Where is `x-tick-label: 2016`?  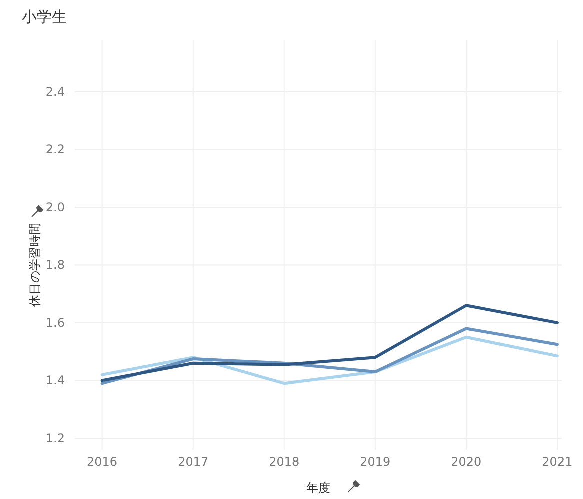
x-tick-label: 2016 is located at coordinates (102, 462).